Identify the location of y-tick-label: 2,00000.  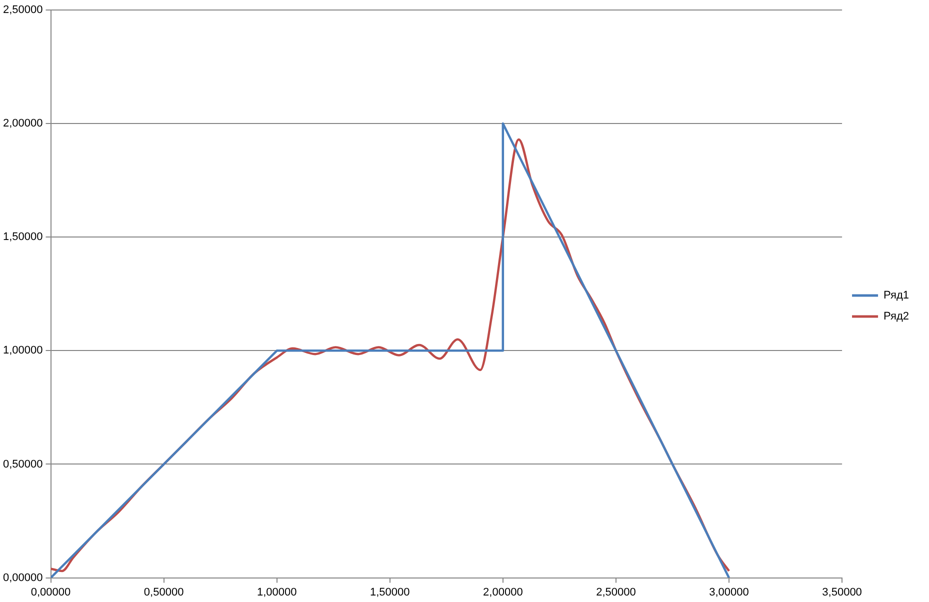
(22, 124).